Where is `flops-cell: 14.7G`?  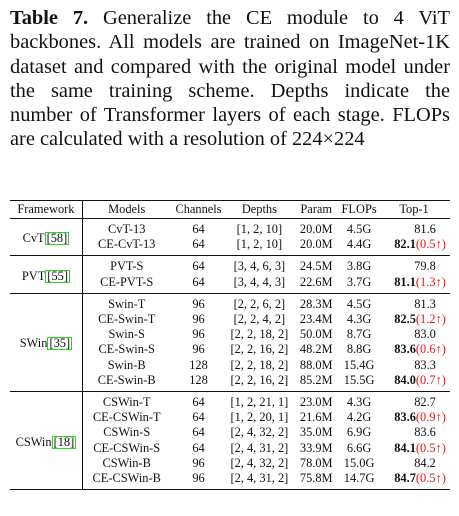 flops-cell: 14.7G is located at coordinates (359, 478).